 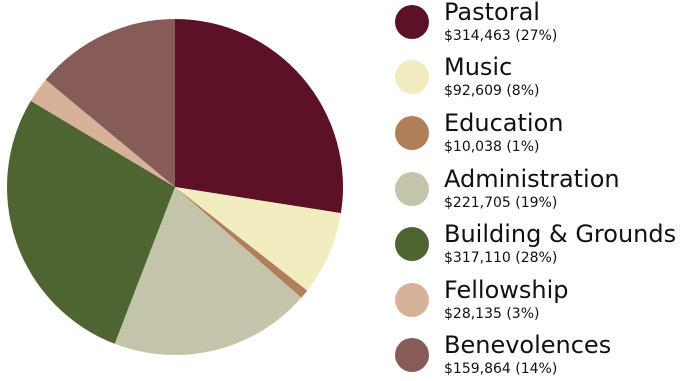 What do you see at coordinates (478, 67) in the screenshot?
I see `legend-label-music: Music` at bounding box center [478, 67].